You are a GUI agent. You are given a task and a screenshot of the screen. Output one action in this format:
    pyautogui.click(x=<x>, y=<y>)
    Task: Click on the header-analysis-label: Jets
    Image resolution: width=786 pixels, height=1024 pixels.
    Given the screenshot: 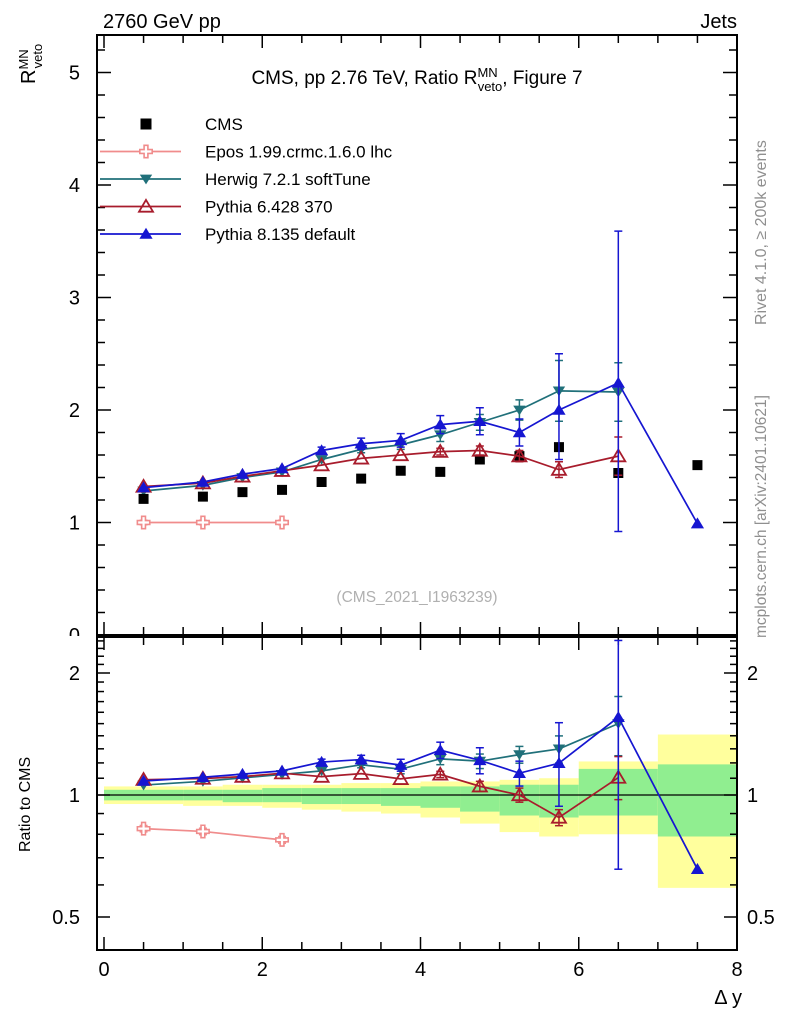 What is the action you would take?
    pyautogui.click(x=718, y=22)
    